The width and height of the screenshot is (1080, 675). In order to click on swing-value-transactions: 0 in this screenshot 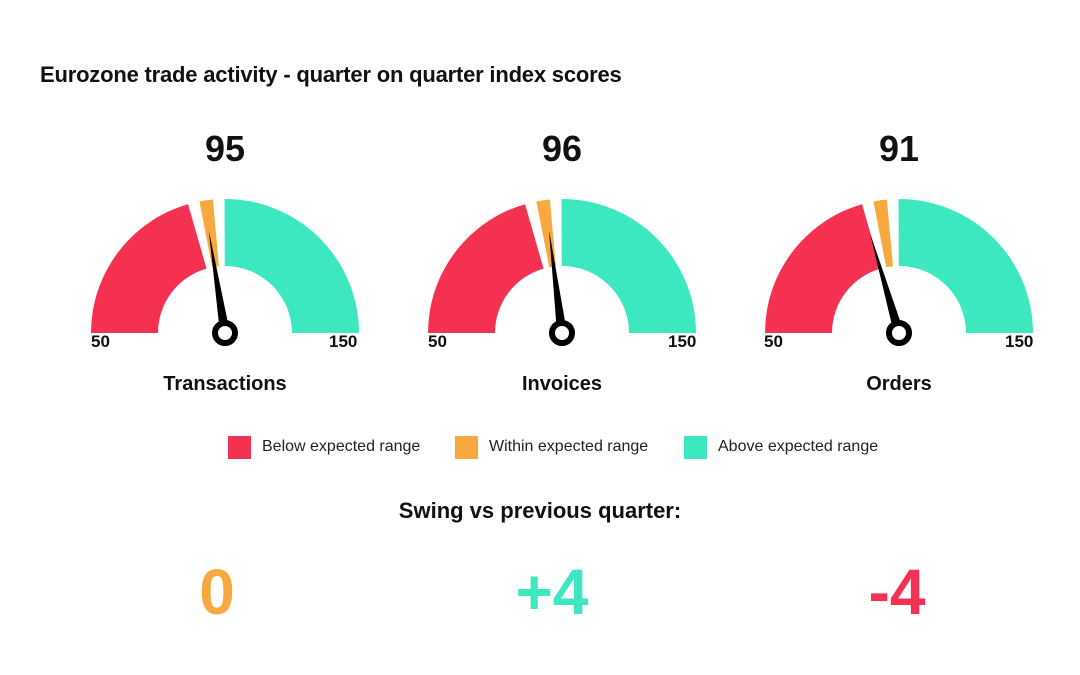, I will do `click(217, 592)`.